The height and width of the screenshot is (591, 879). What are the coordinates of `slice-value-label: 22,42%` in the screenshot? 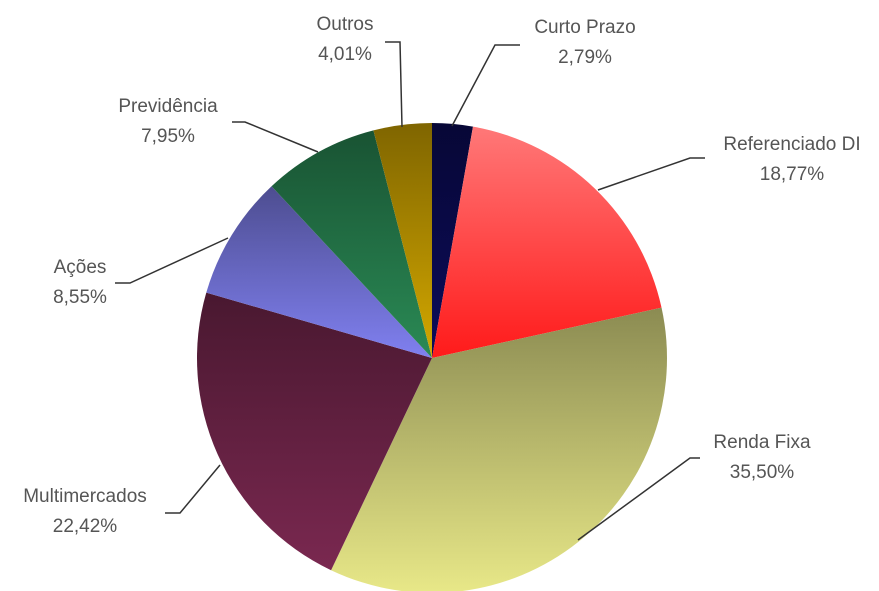 It's located at (85, 526).